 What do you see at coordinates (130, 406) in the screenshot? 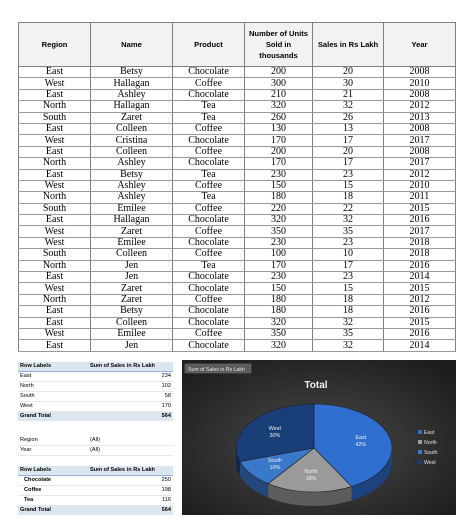
I see `pivot-region-row-value: 170` at bounding box center [130, 406].